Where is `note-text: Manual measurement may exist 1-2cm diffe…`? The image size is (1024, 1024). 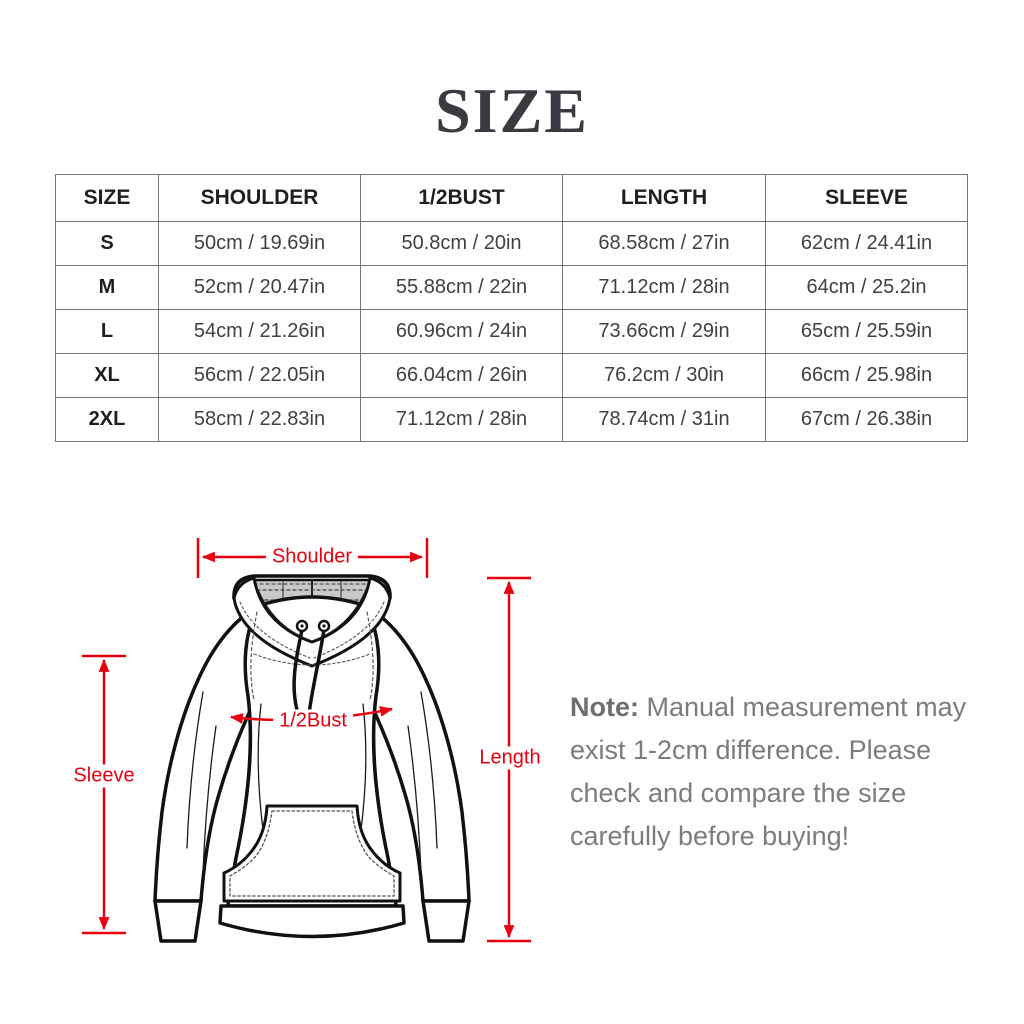 note-text: Manual measurement may exist 1-2cm diffe… is located at coordinates (768, 771).